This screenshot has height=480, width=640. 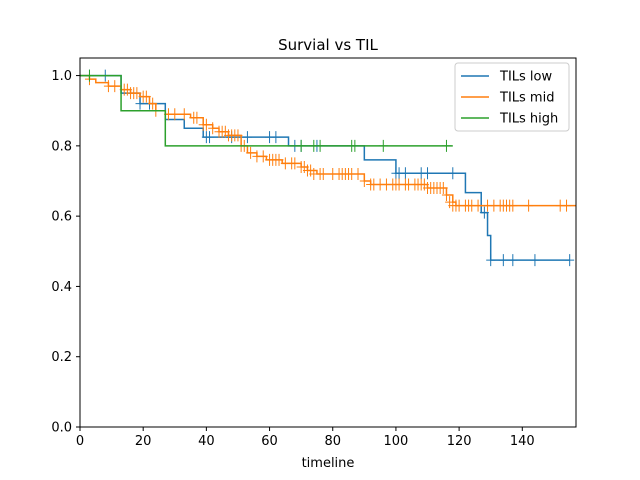 I want to click on x-tick-label: 100, so click(x=396, y=441).